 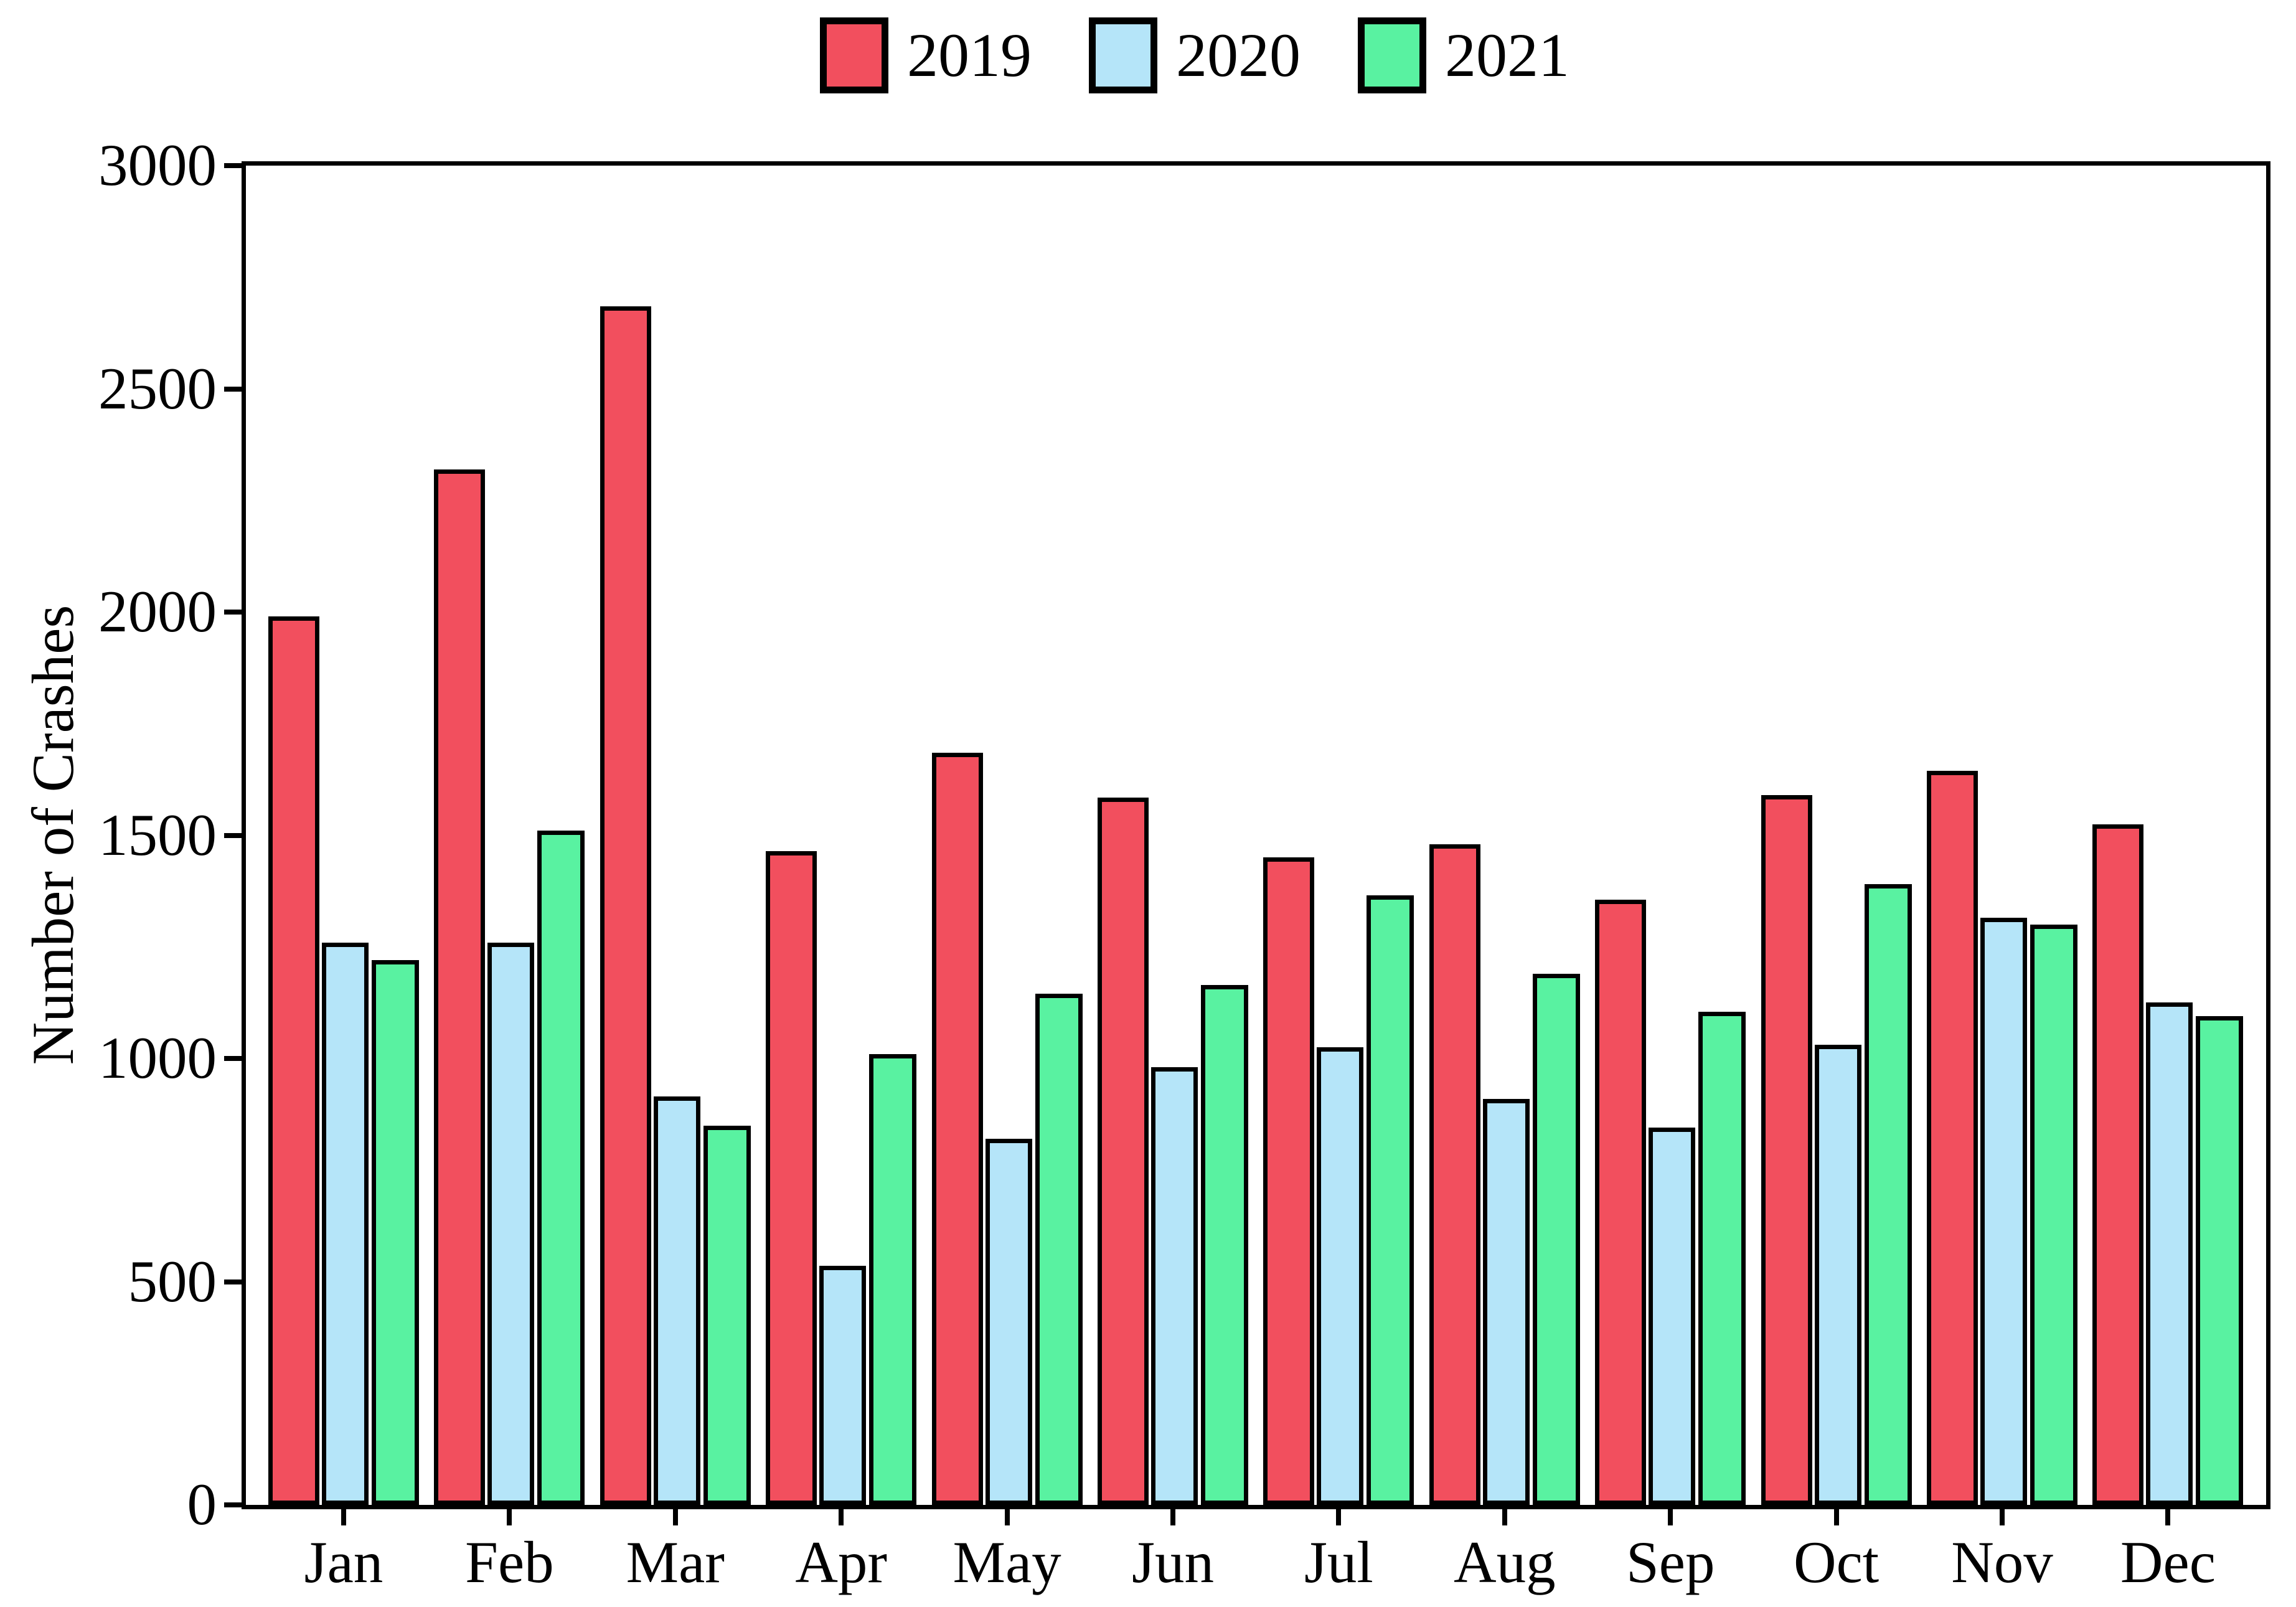 I want to click on bar-2019-Aug, so click(x=1454, y=1174).